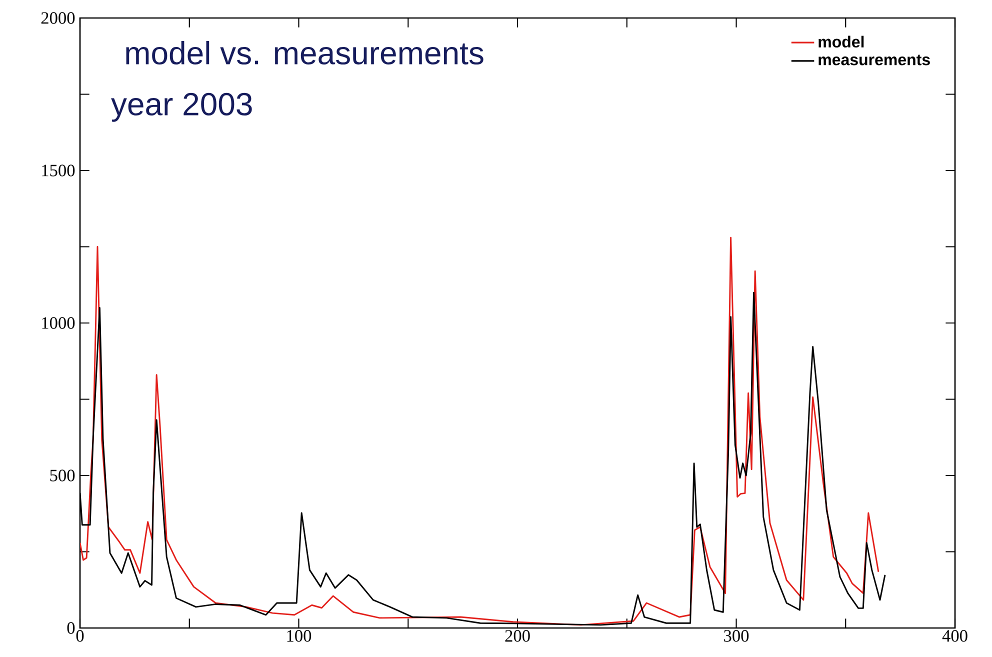 The height and width of the screenshot is (657, 992). I want to click on text: year 2003, so click(181, 107).